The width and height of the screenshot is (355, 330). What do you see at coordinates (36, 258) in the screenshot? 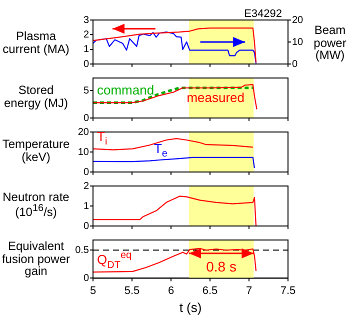
I see `y-axis-title: Equivalent fusion power gain` at bounding box center [36, 258].